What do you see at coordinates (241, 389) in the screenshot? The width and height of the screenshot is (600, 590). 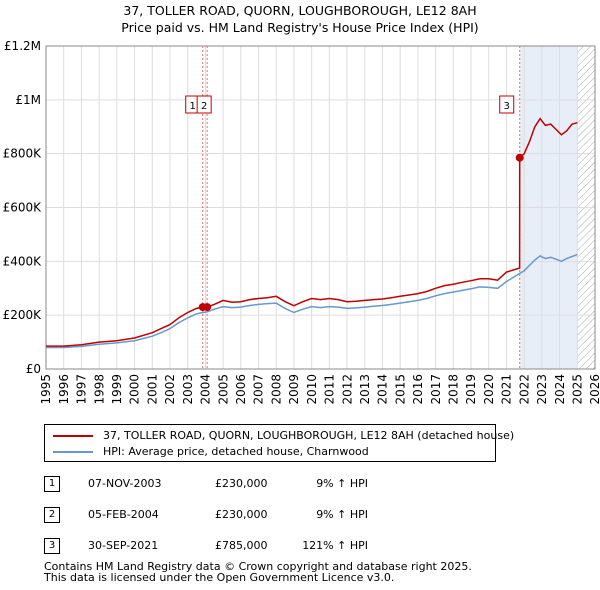 I see `x-tick-label: 2006` at bounding box center [241, 389].